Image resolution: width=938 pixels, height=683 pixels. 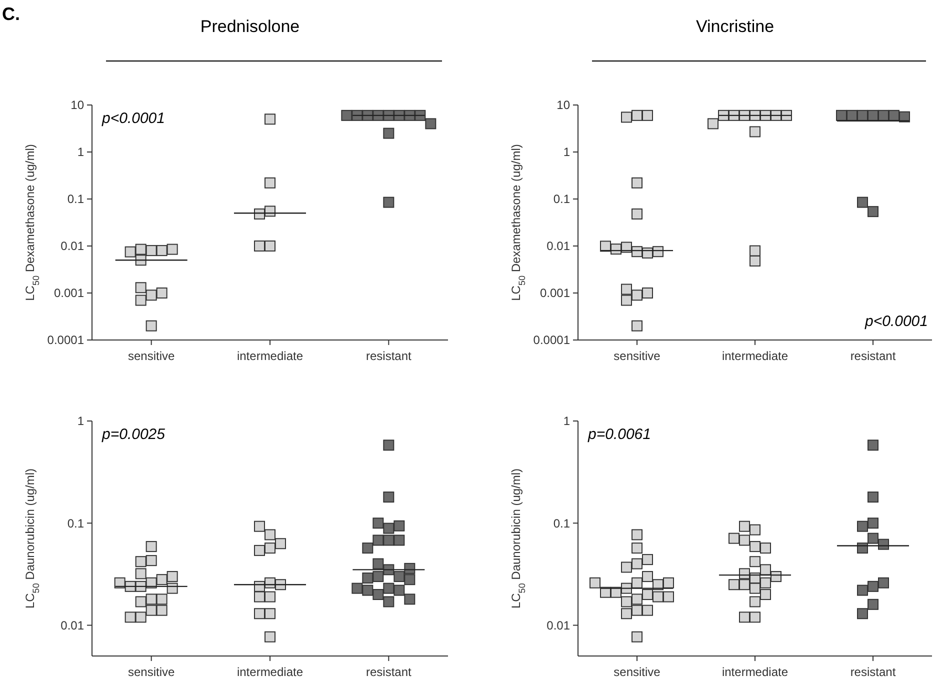 I want to click on annotation: p=0.0025, so click(x=133, y=434).